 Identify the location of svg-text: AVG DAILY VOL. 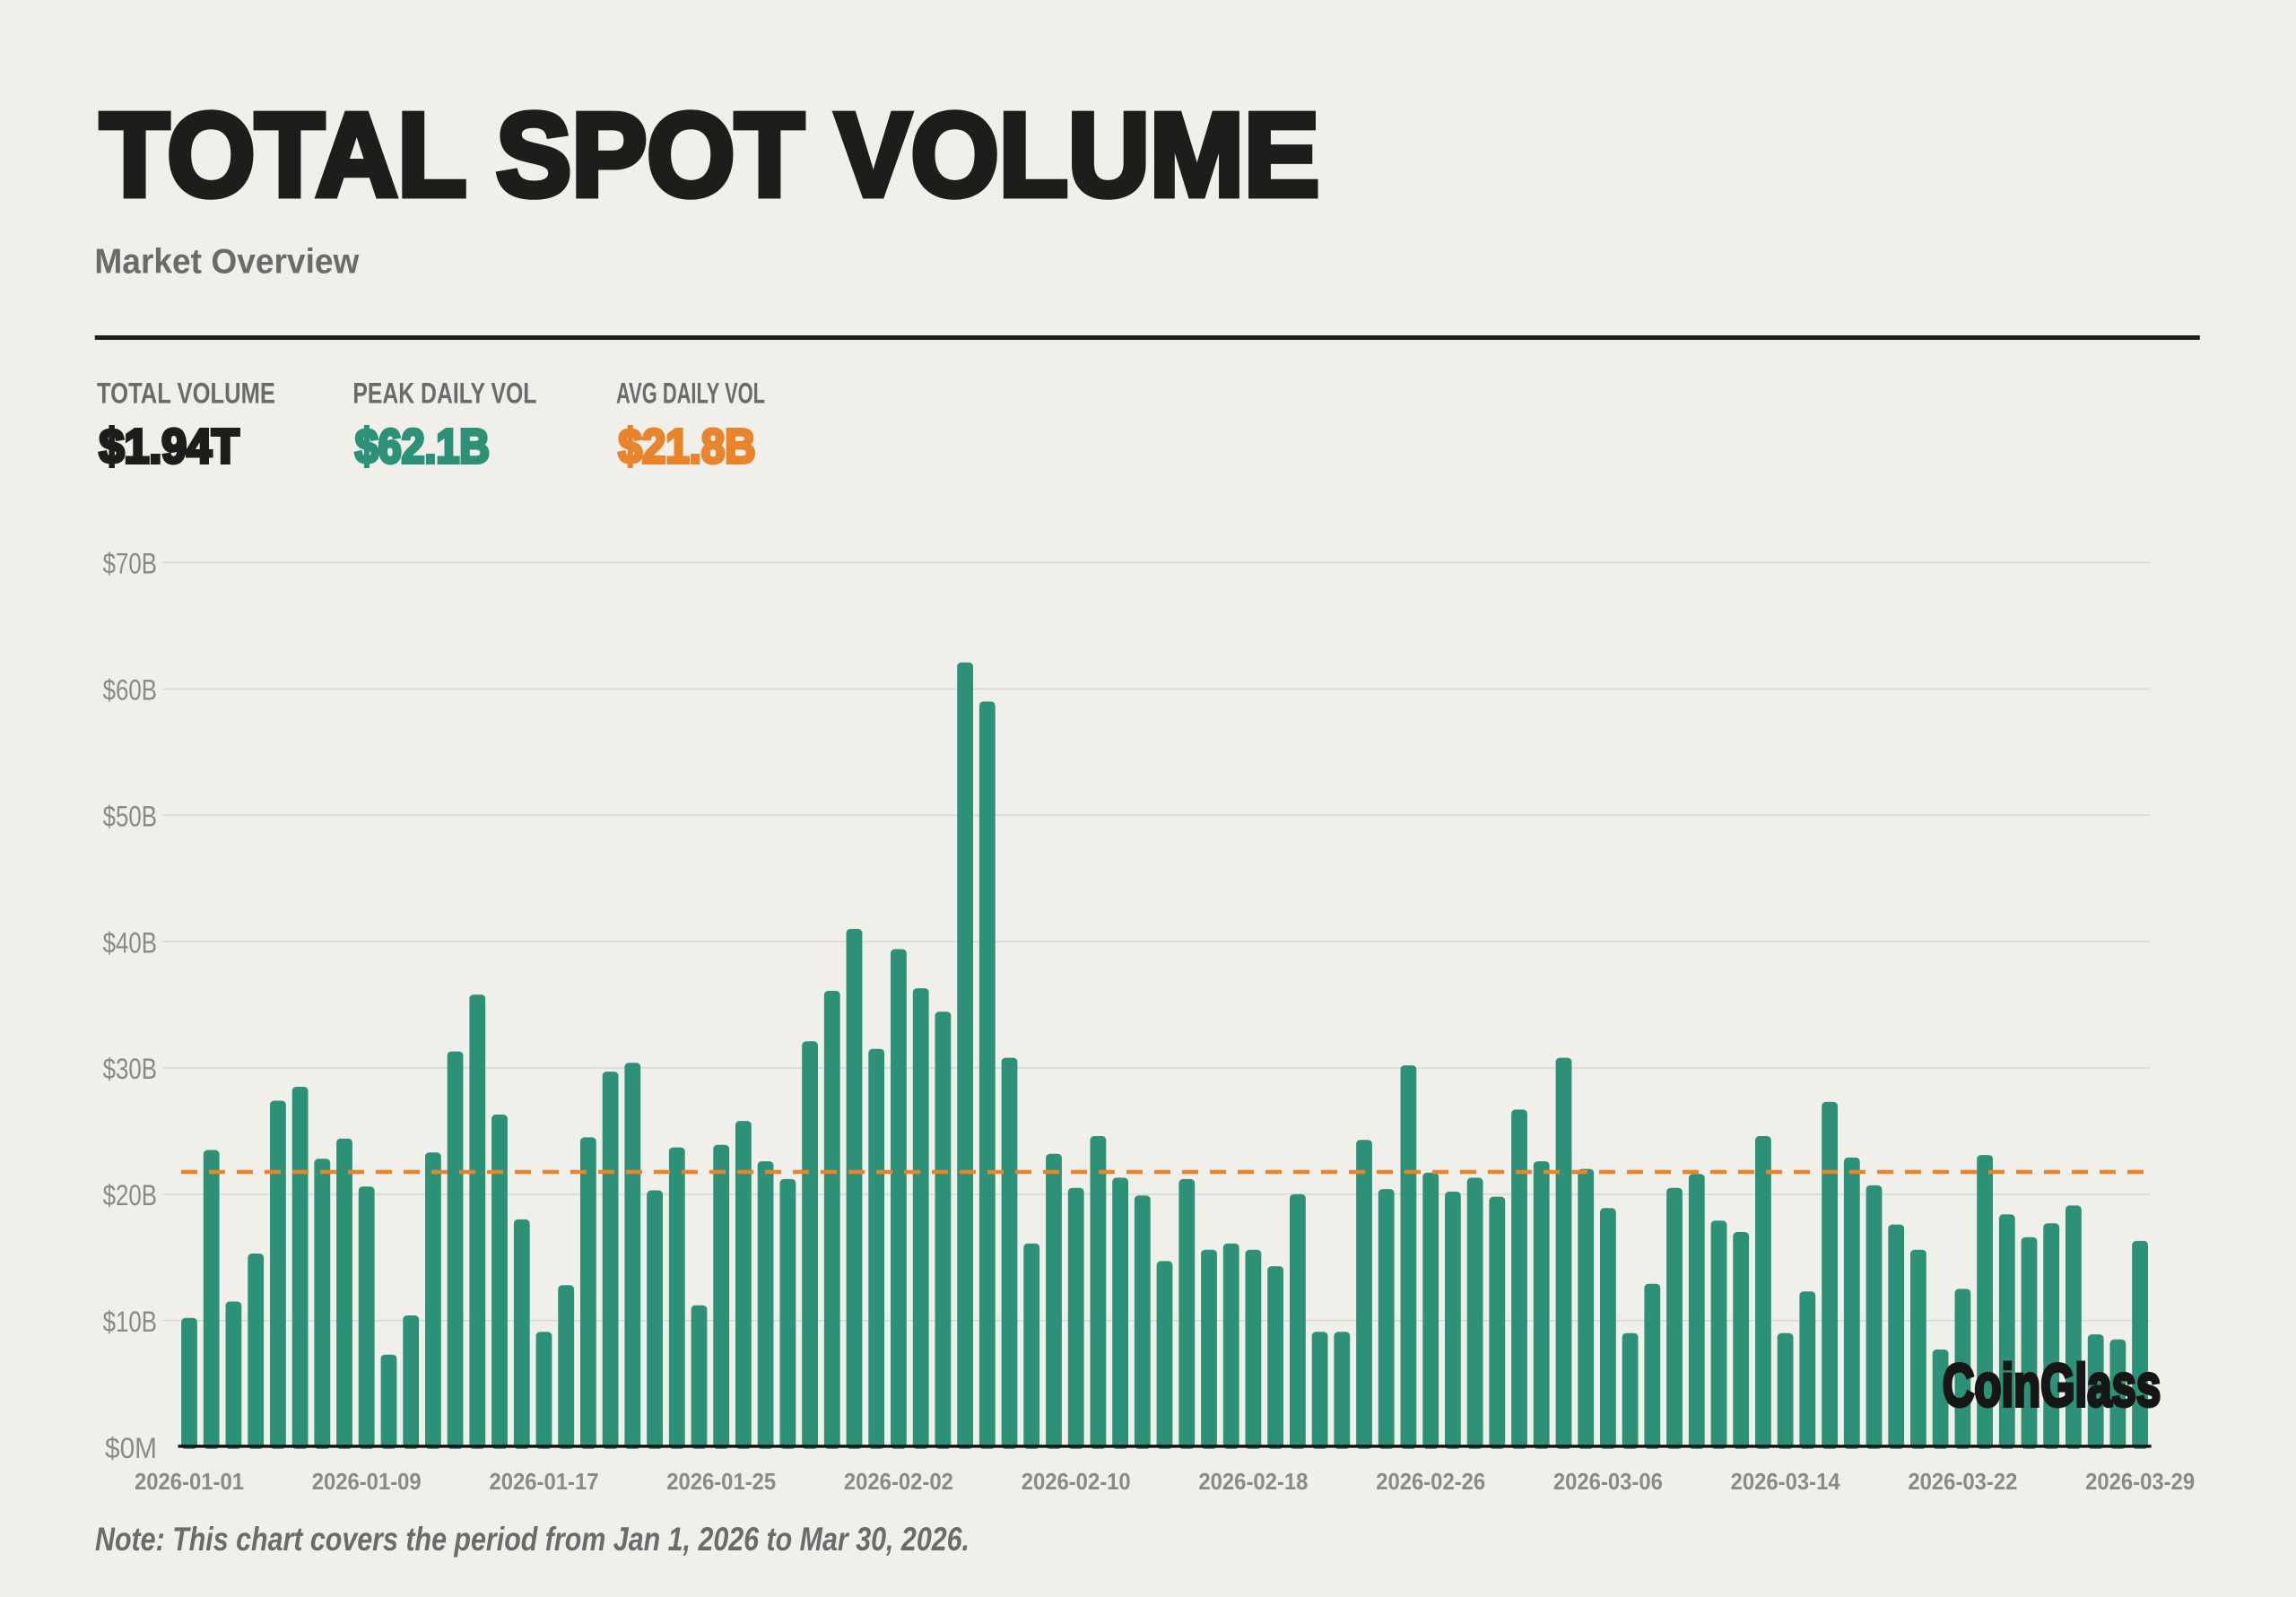
(690, 394).